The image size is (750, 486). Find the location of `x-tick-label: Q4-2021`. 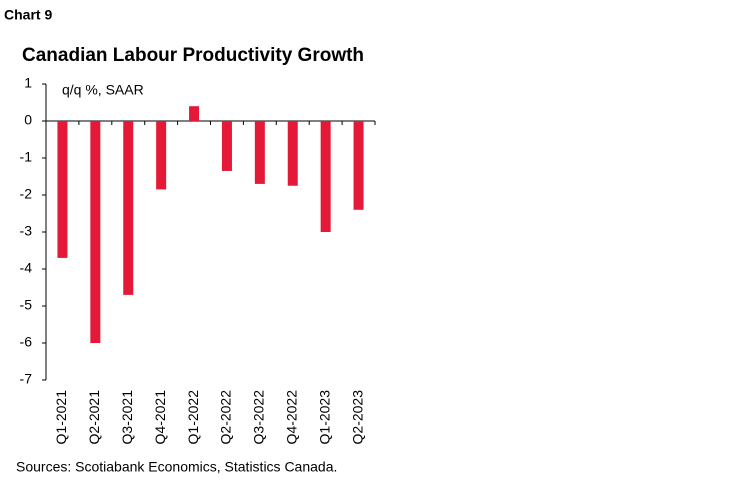

x-tick-label: Q4-2021 is located at coordinates (160, 417).